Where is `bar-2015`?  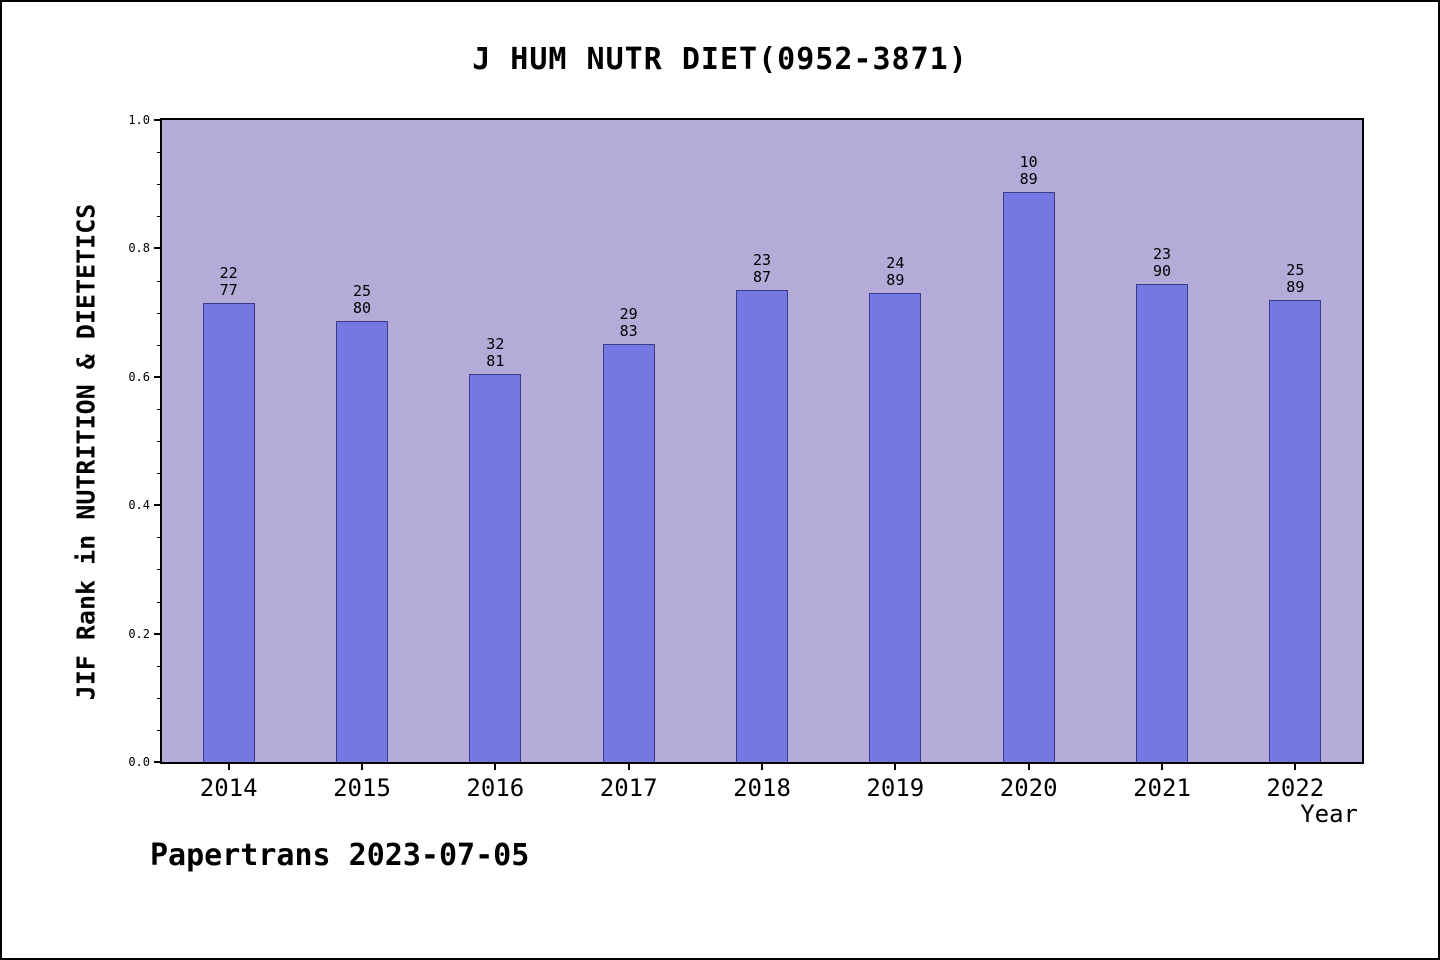 bar-2015 is located at coordinates (362, 541).